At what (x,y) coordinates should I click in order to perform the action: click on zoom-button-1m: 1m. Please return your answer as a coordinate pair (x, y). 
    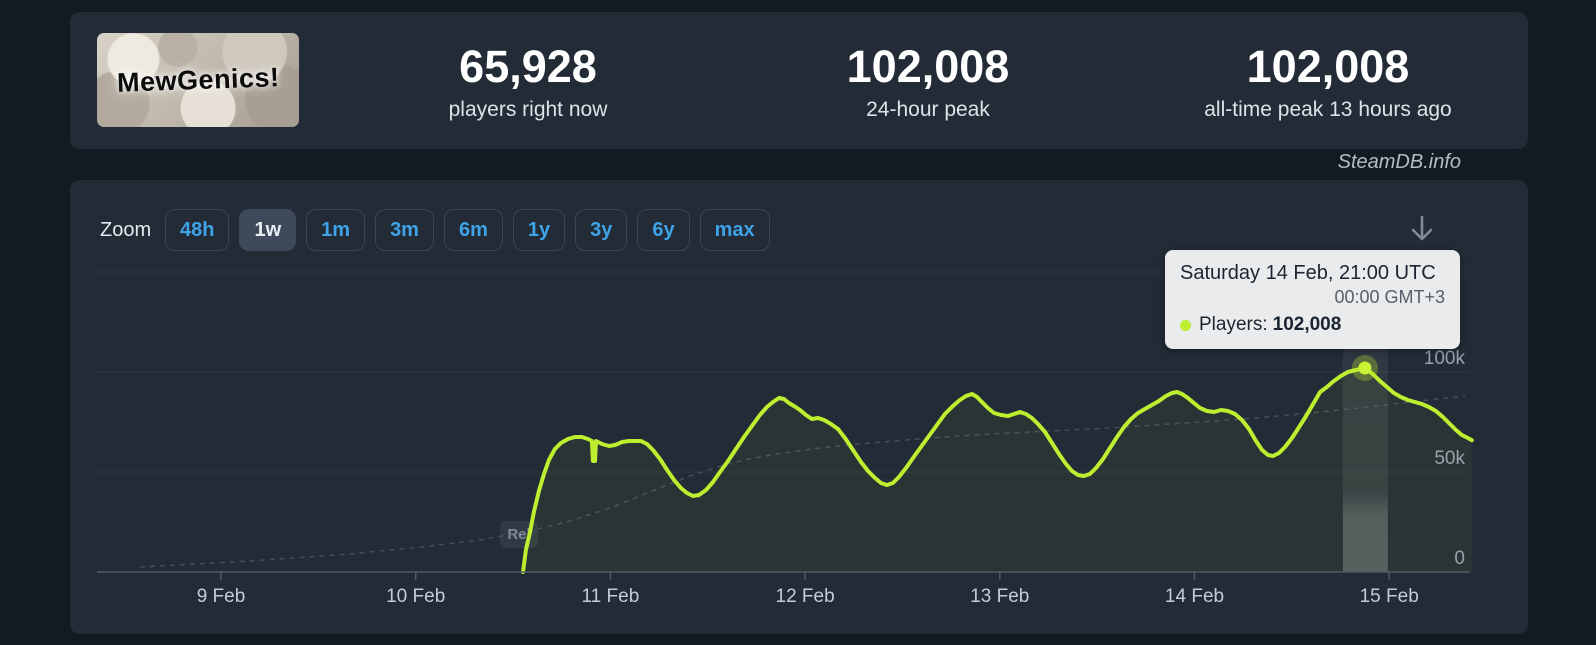
    Looking at the image, I should click on (336, 230).